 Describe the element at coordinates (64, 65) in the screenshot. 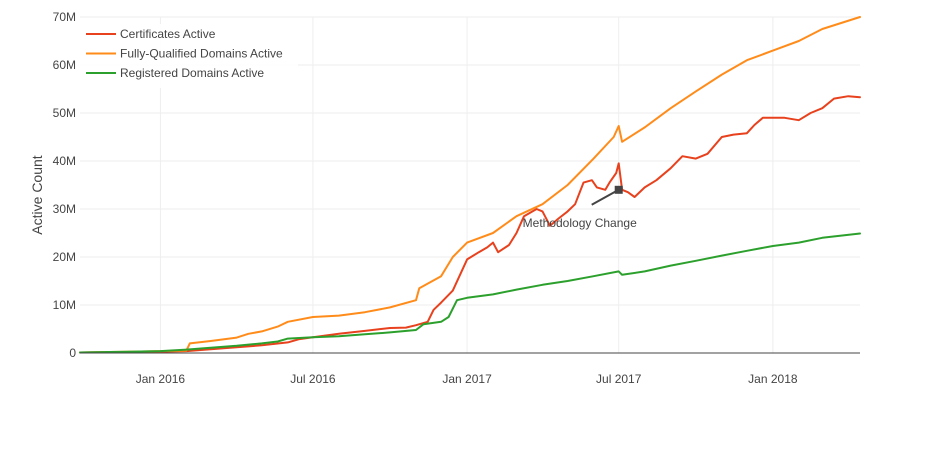

I see `y-tick-label: 60M` at that location.